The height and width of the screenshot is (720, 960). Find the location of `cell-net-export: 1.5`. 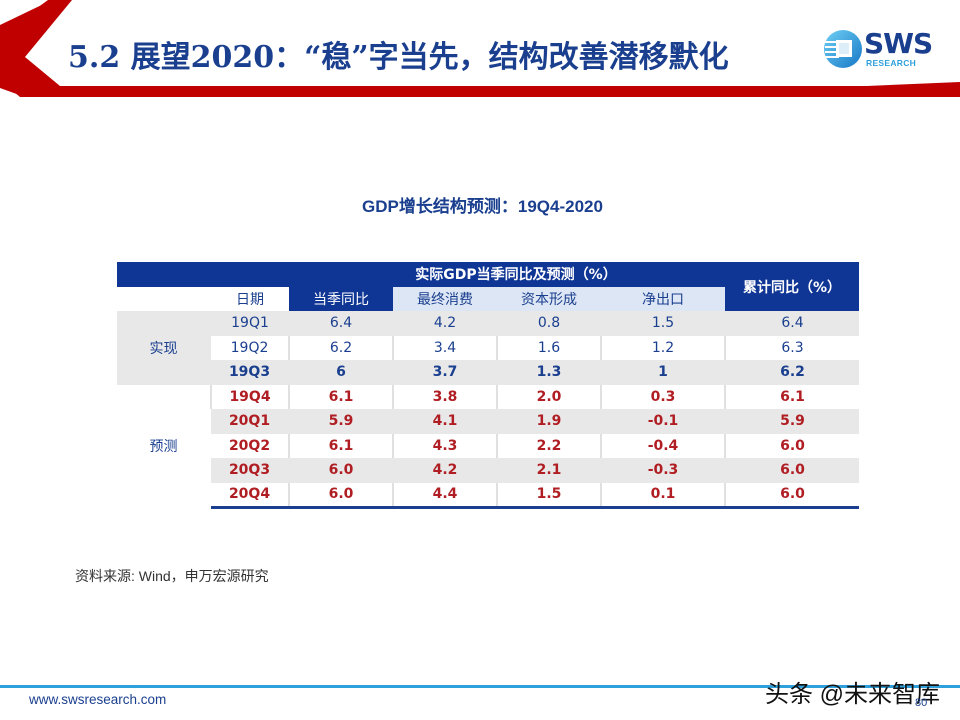

cell-net-export: 1.5 is located at coordinates (662, 323).